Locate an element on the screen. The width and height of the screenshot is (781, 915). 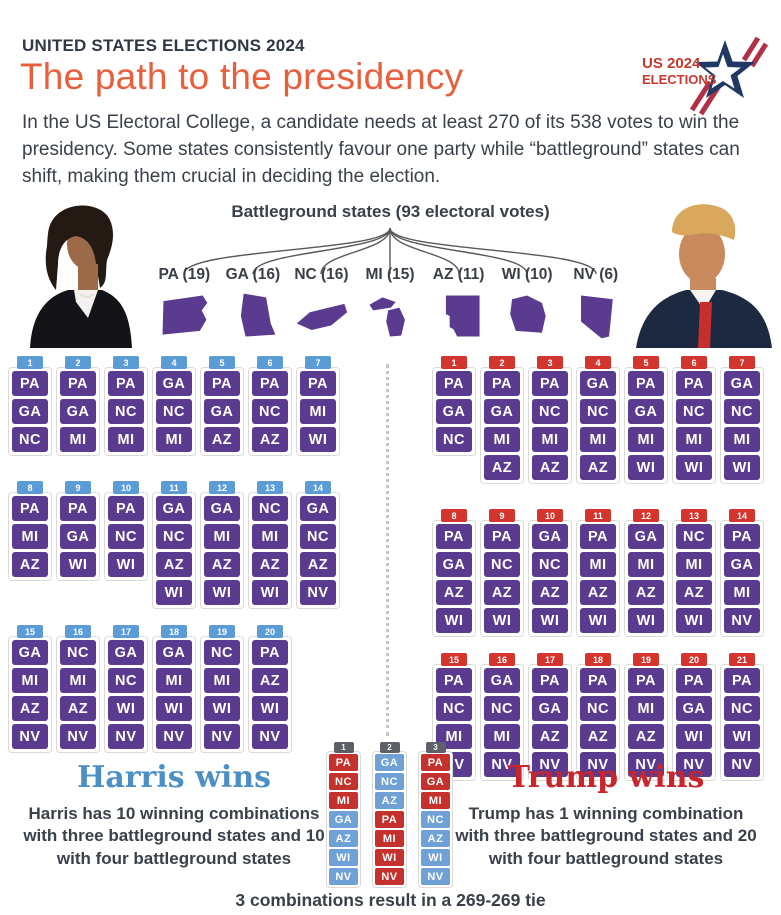
state-shape-AZ-icon is located at coordinates (459, 316).